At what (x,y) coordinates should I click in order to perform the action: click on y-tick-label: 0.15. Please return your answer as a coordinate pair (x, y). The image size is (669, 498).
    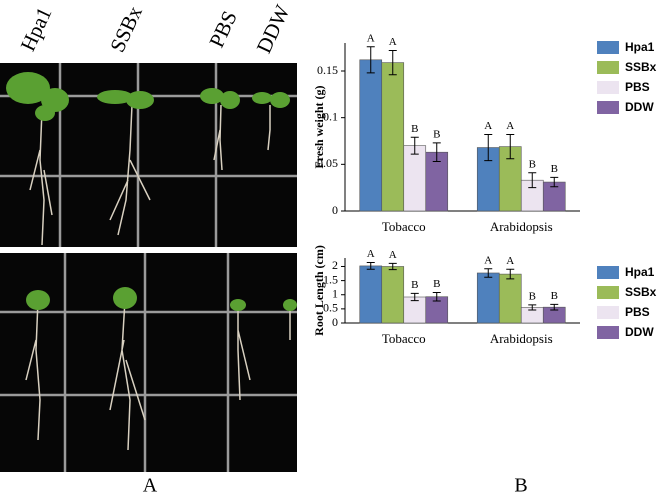
    Looking at the image, I should click on (327, 70).